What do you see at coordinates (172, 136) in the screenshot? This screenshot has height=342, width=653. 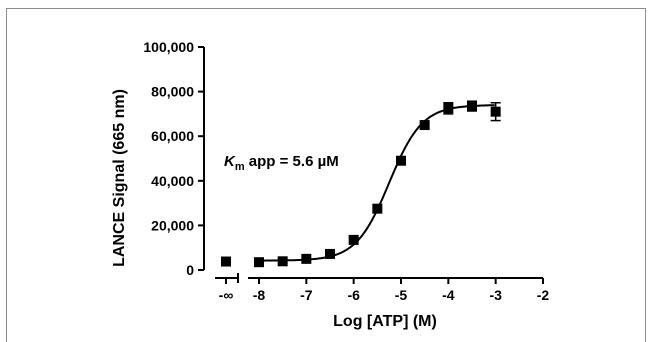 I see `y-tick-label: 60,000` at bounding box center [172, 136].